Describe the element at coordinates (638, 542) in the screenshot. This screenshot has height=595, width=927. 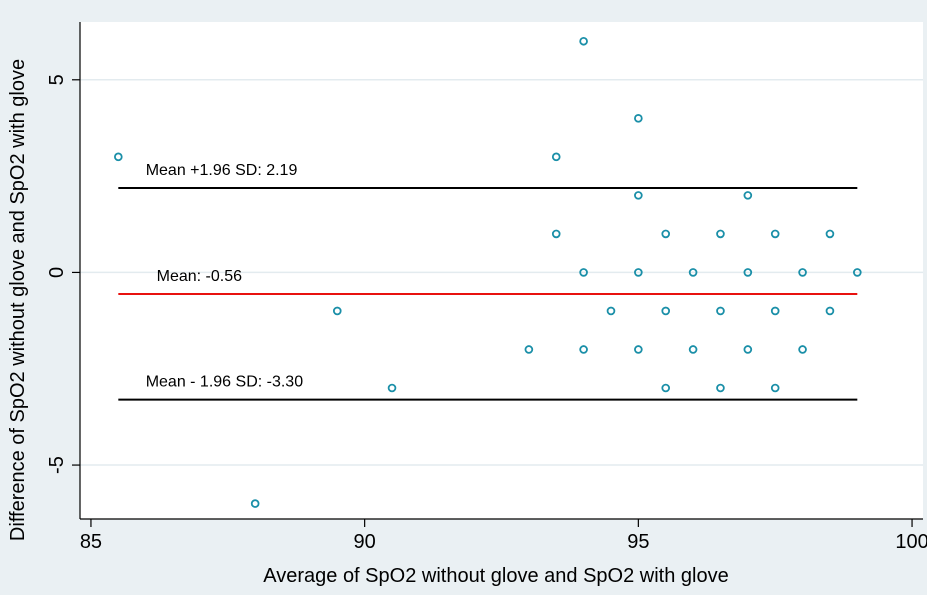
I see `x-tick-label: 95` at that location.